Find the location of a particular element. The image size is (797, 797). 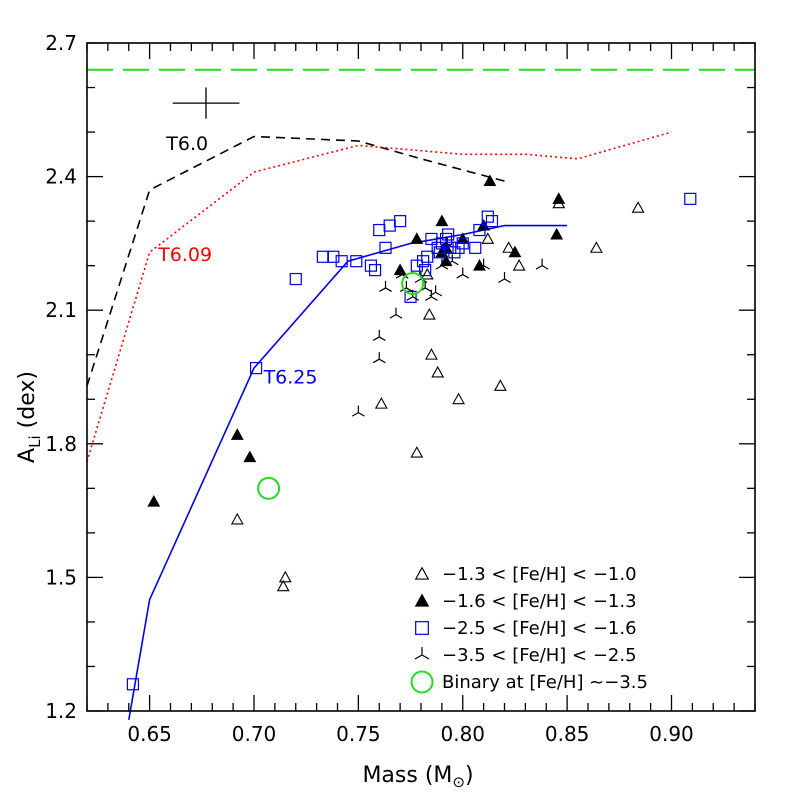

legend-label: −1.3 < [Fe/H] < −1.0 is located at coordinates (539, 574).